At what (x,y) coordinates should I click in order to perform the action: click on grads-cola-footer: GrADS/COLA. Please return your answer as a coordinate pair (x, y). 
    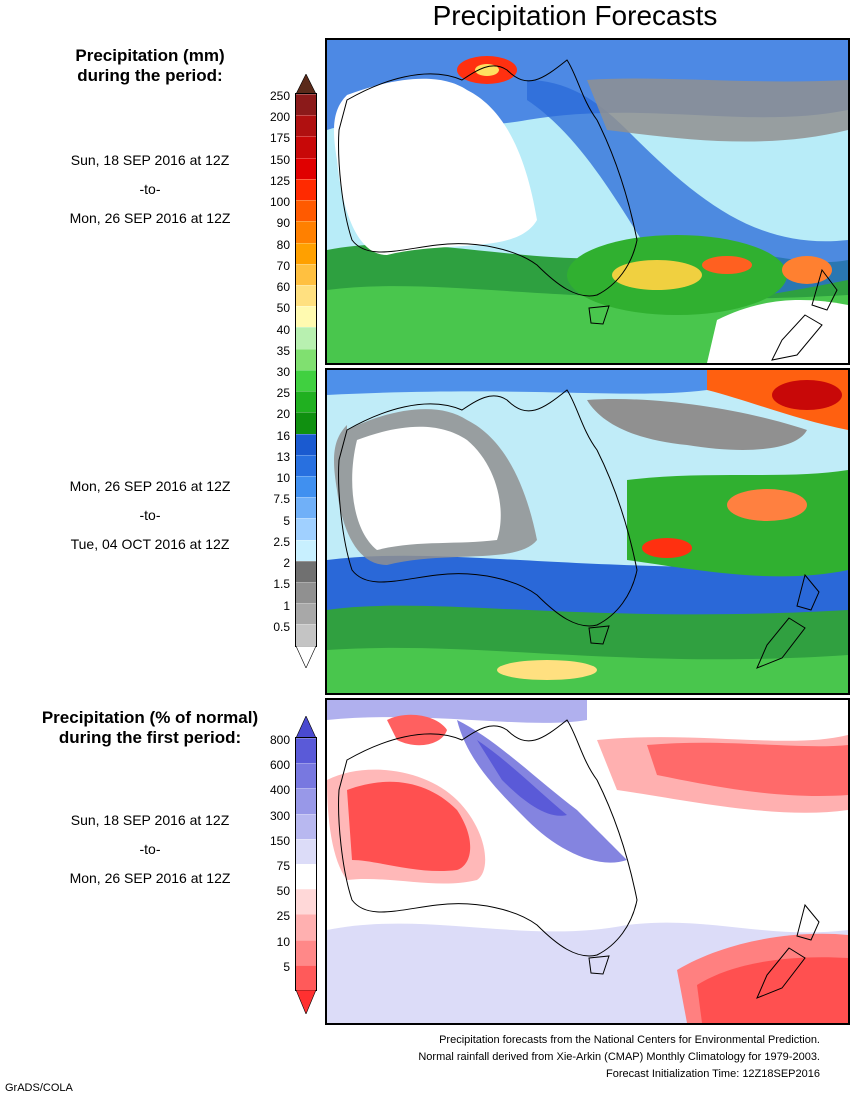
    Looking at the image, I should click on (39, 1088).